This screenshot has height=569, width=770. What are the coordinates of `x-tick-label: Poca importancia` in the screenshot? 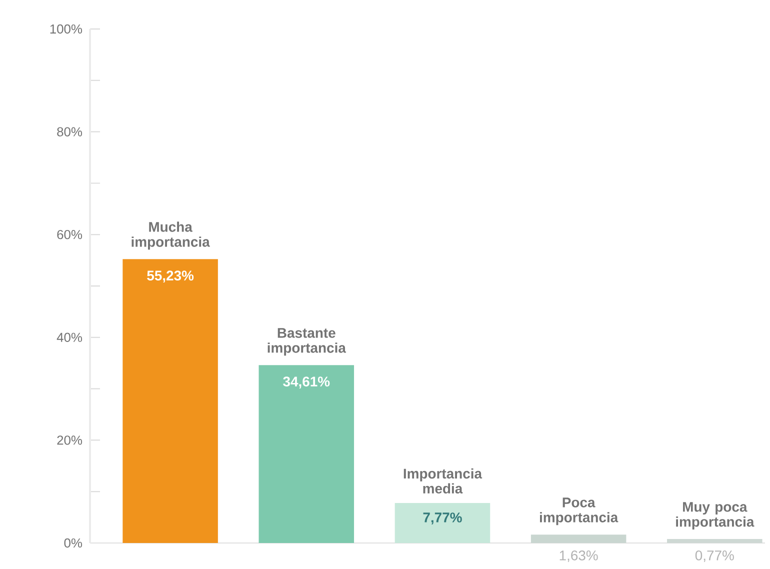 It's located at (579, 512).